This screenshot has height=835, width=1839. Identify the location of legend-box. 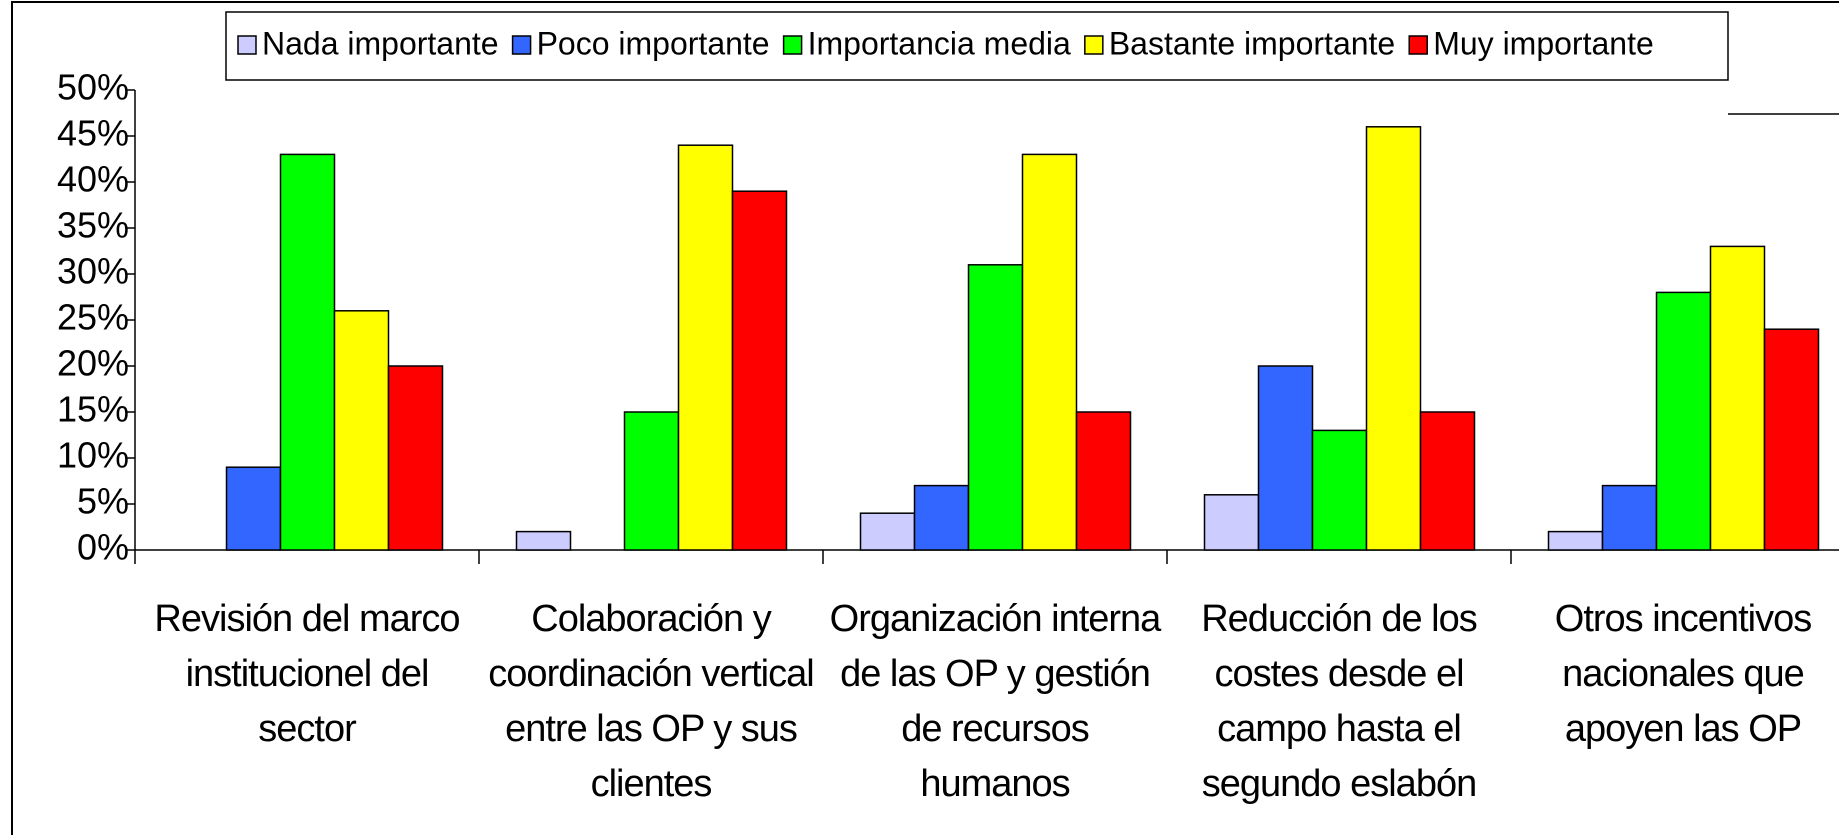
(977, 46).